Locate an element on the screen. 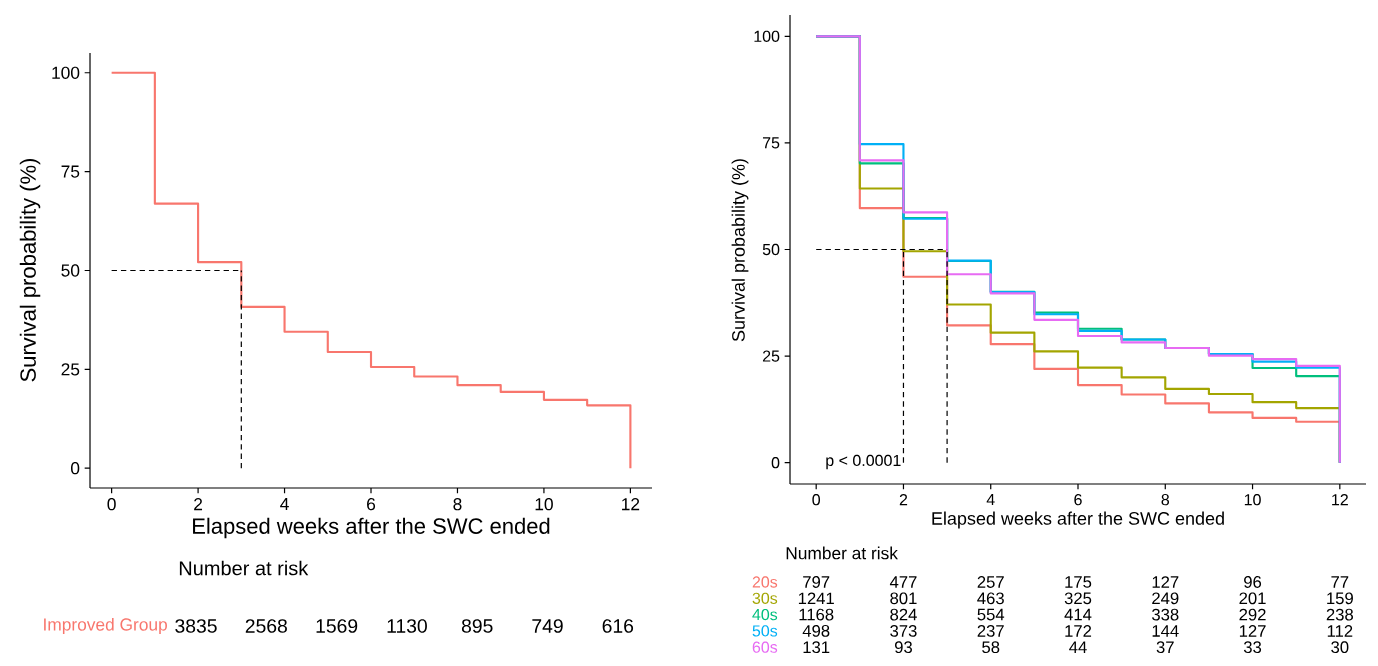 The image size is (1378, 666). text: 1569 is located at coordinates (337, 626).